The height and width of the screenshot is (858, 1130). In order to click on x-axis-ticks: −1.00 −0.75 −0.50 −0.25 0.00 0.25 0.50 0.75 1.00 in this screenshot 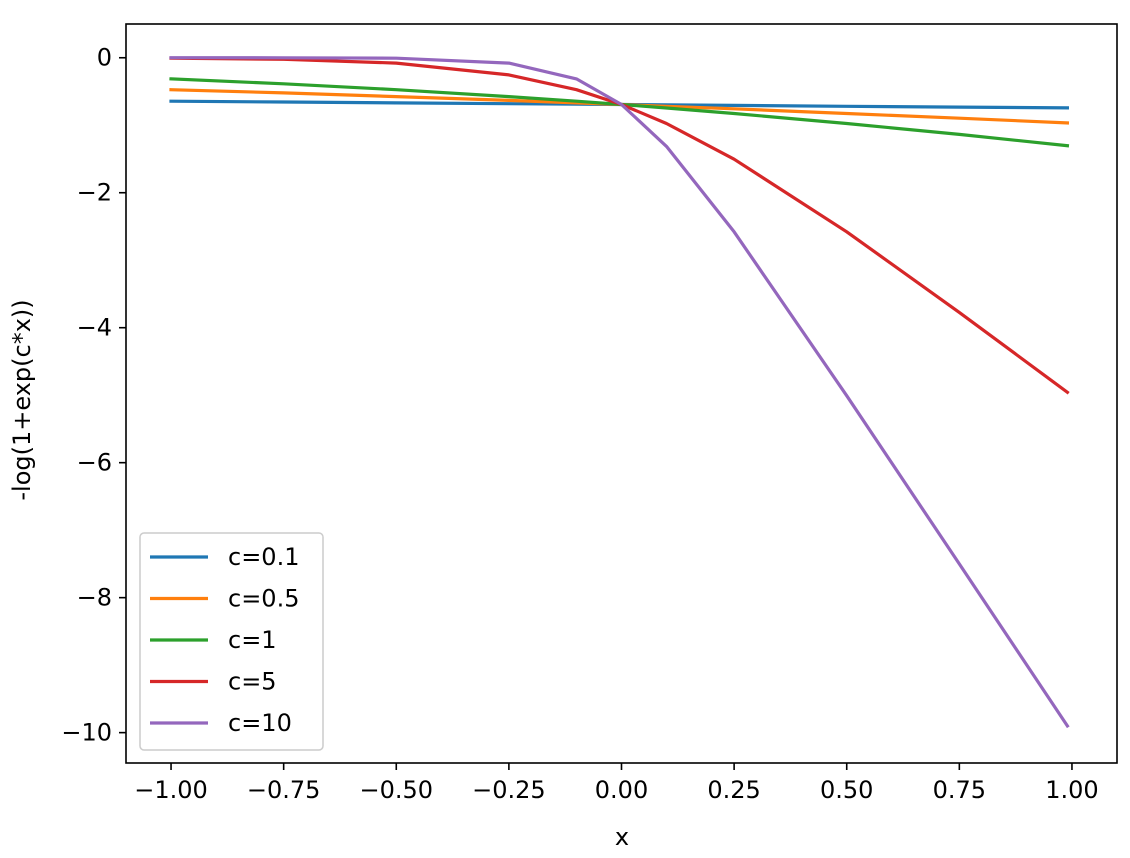, I will do `click(616, 783)`.